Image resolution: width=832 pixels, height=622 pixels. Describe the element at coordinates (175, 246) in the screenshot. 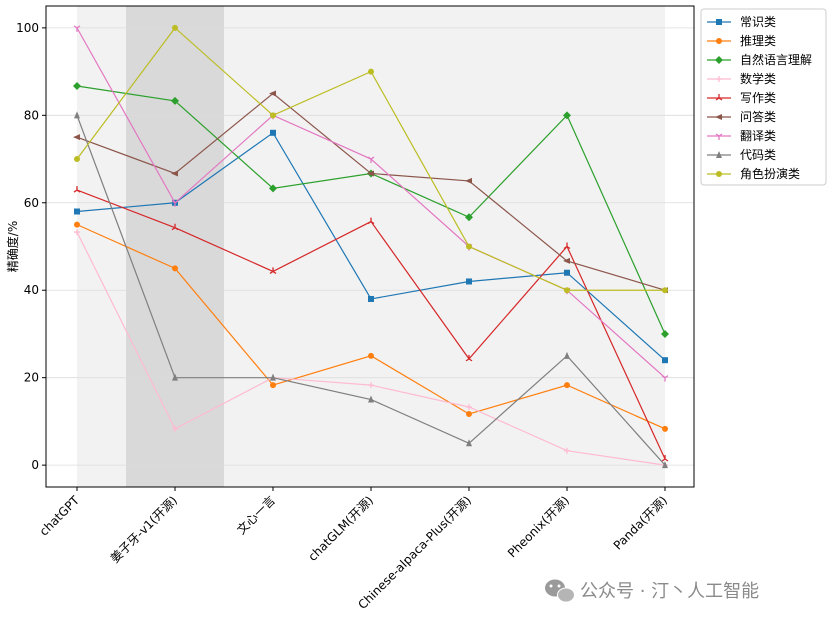

I see `highlight-band` at that location.